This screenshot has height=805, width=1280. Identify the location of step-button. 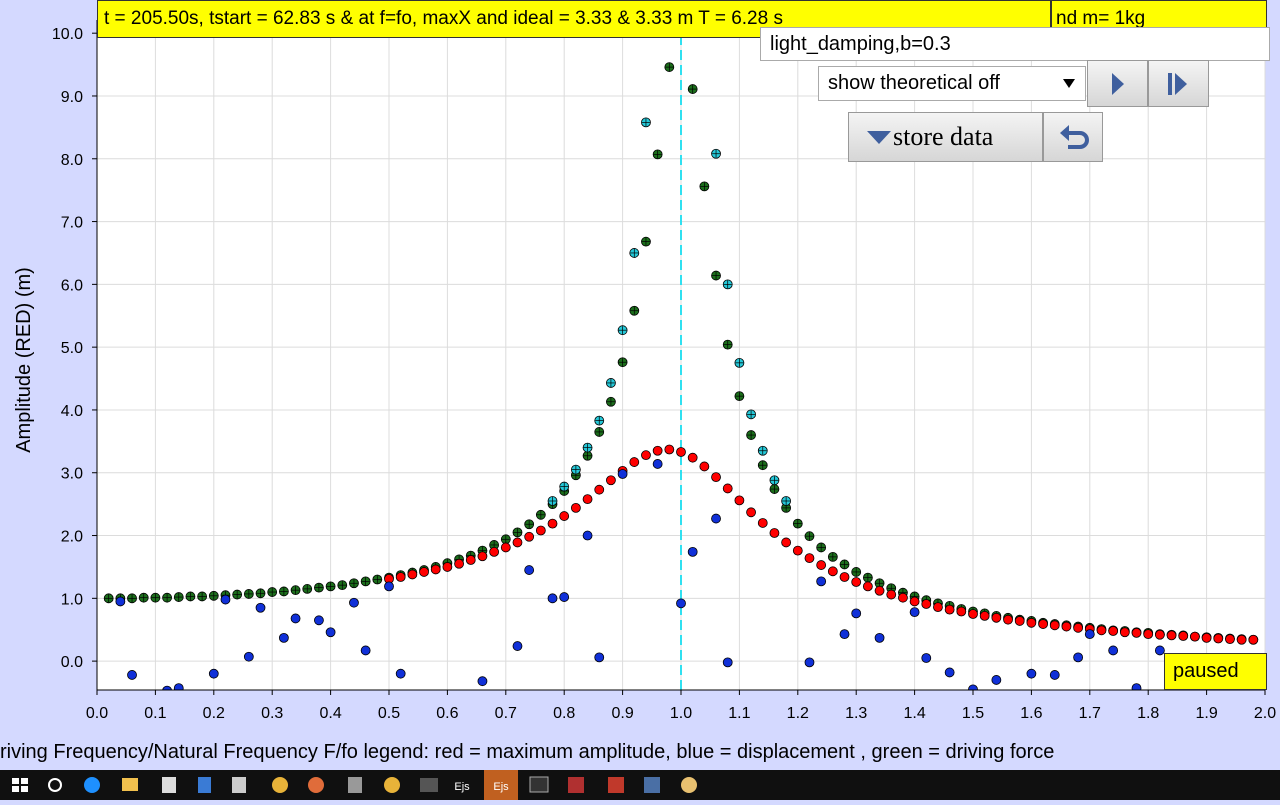
(1178, 83).